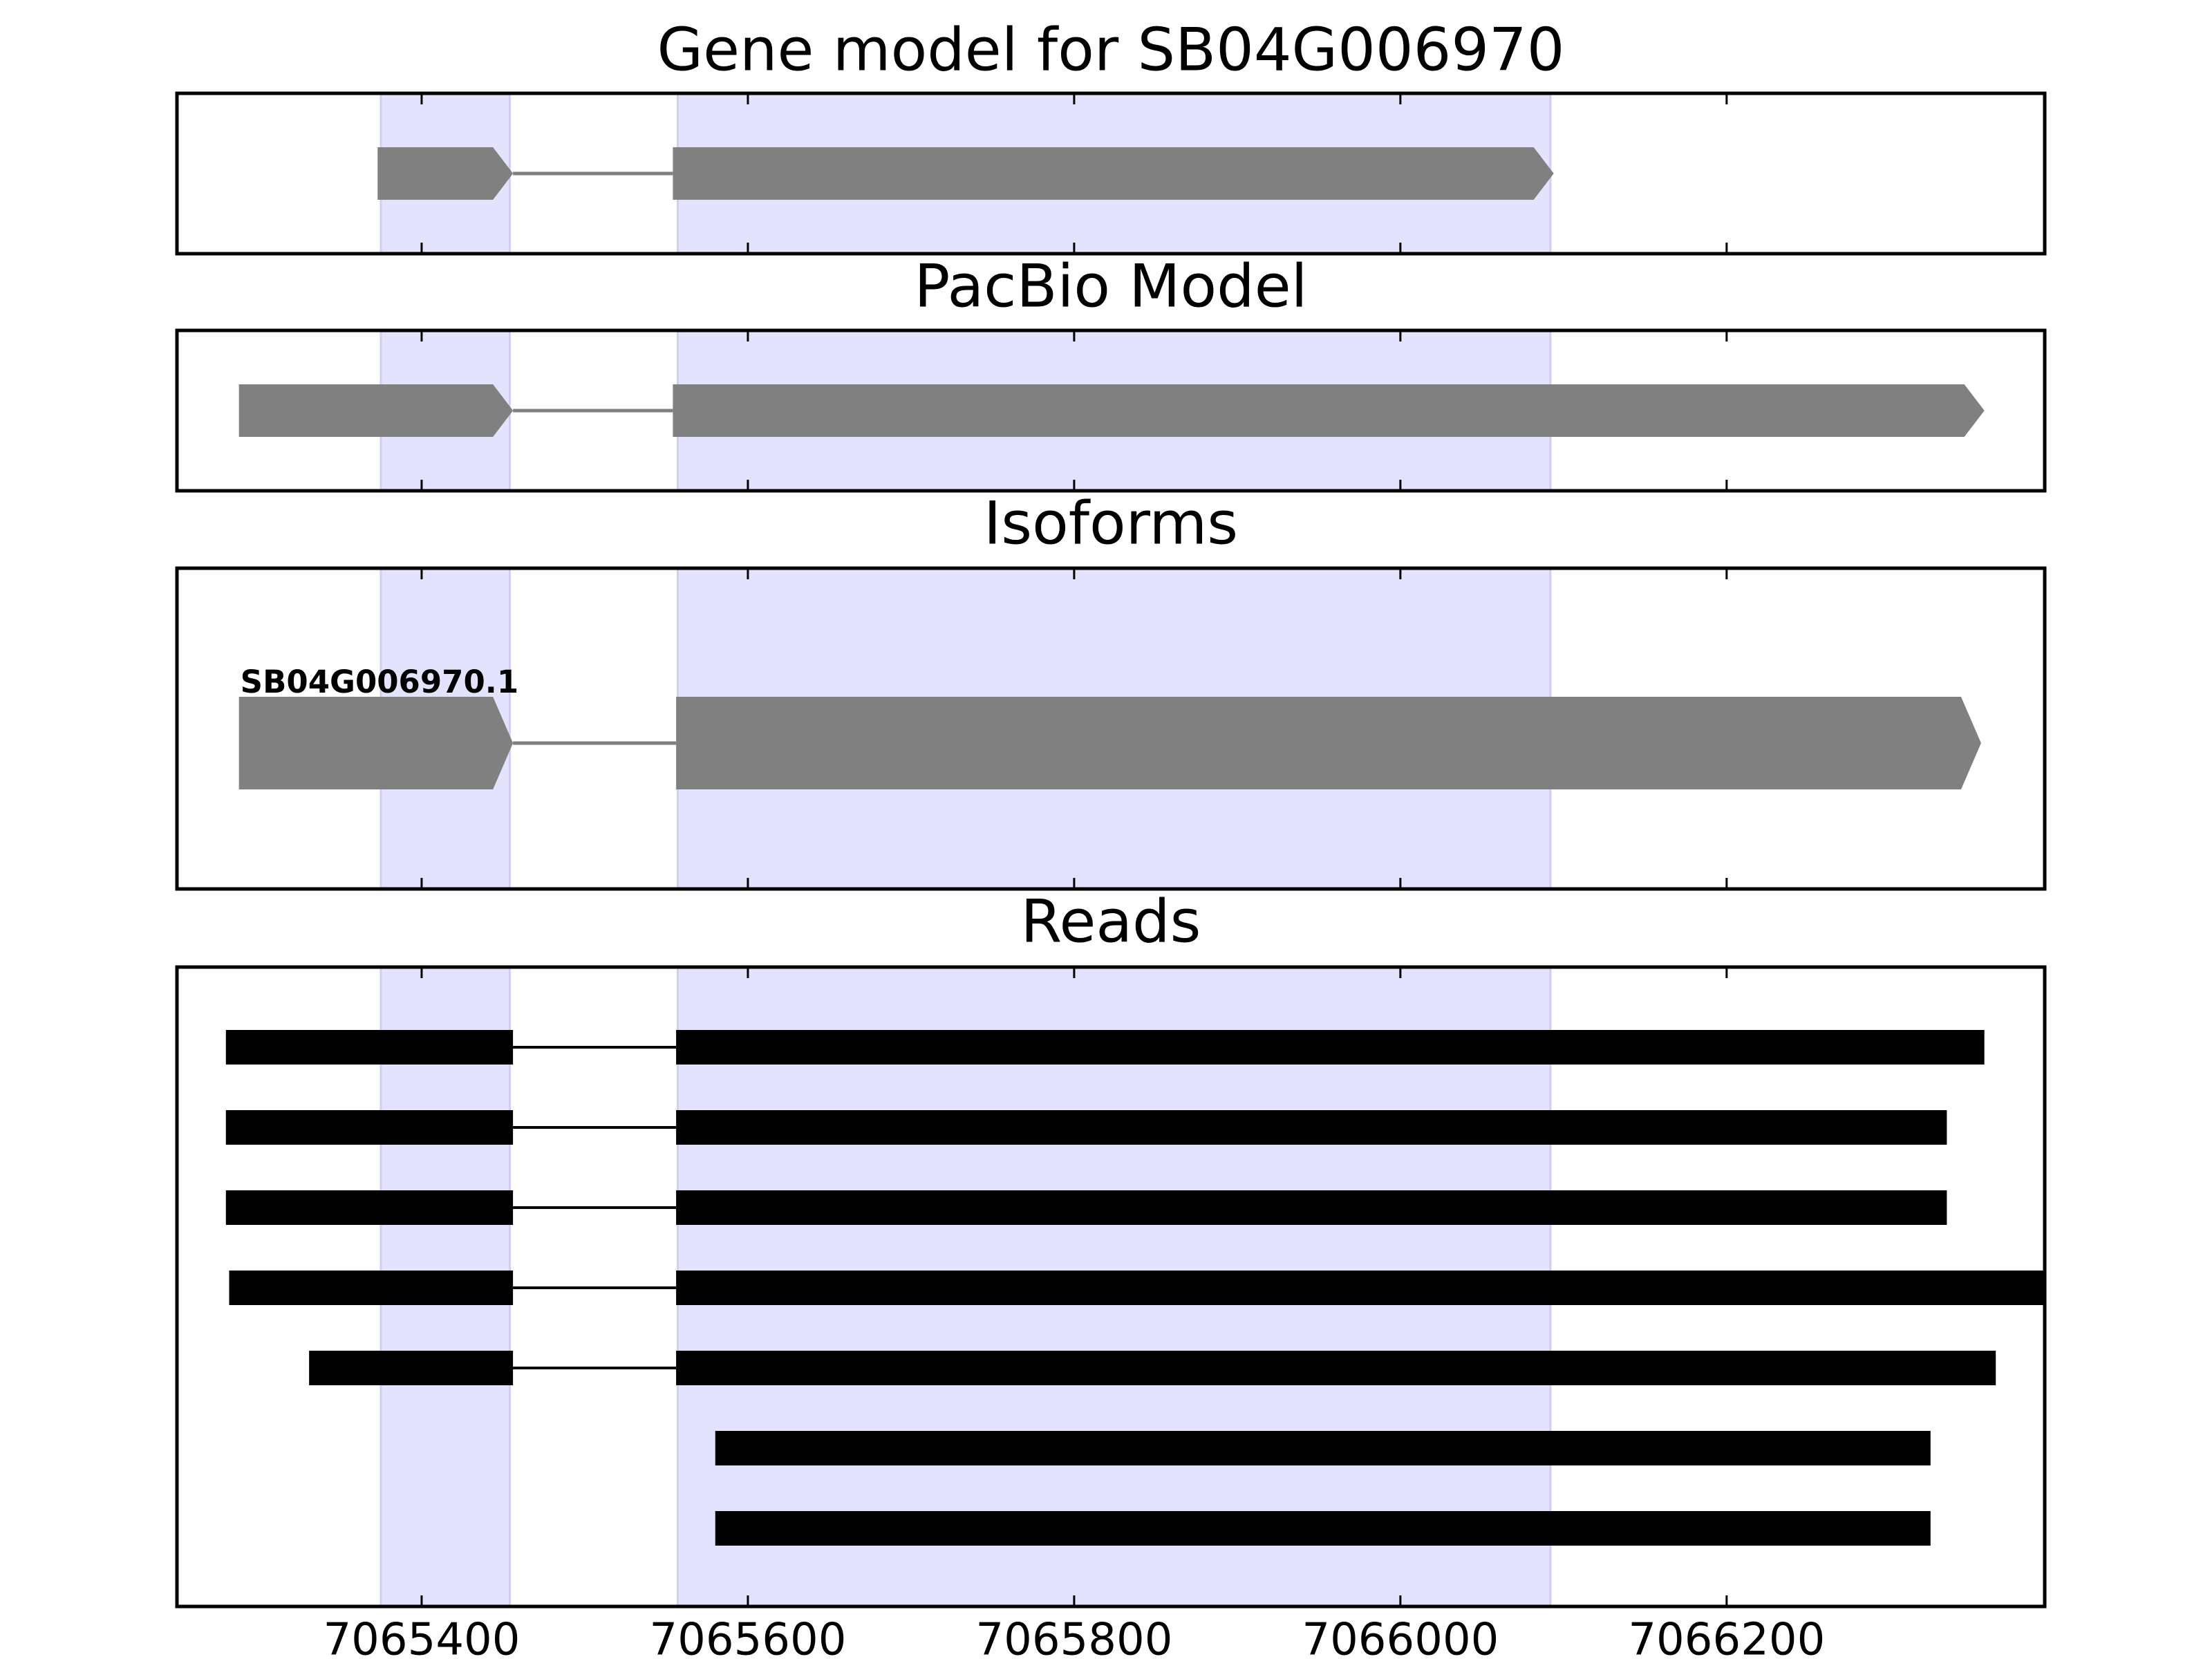  I want to click on x-tick-label: 7066000, so click(1400, 1637).